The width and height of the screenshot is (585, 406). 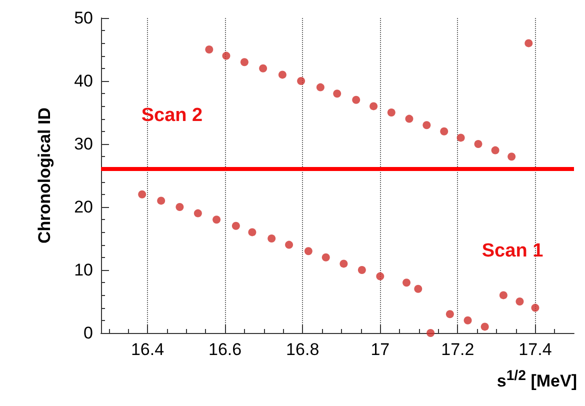 I want to click on y-tick-label: 20, so click(x=83, y=207).